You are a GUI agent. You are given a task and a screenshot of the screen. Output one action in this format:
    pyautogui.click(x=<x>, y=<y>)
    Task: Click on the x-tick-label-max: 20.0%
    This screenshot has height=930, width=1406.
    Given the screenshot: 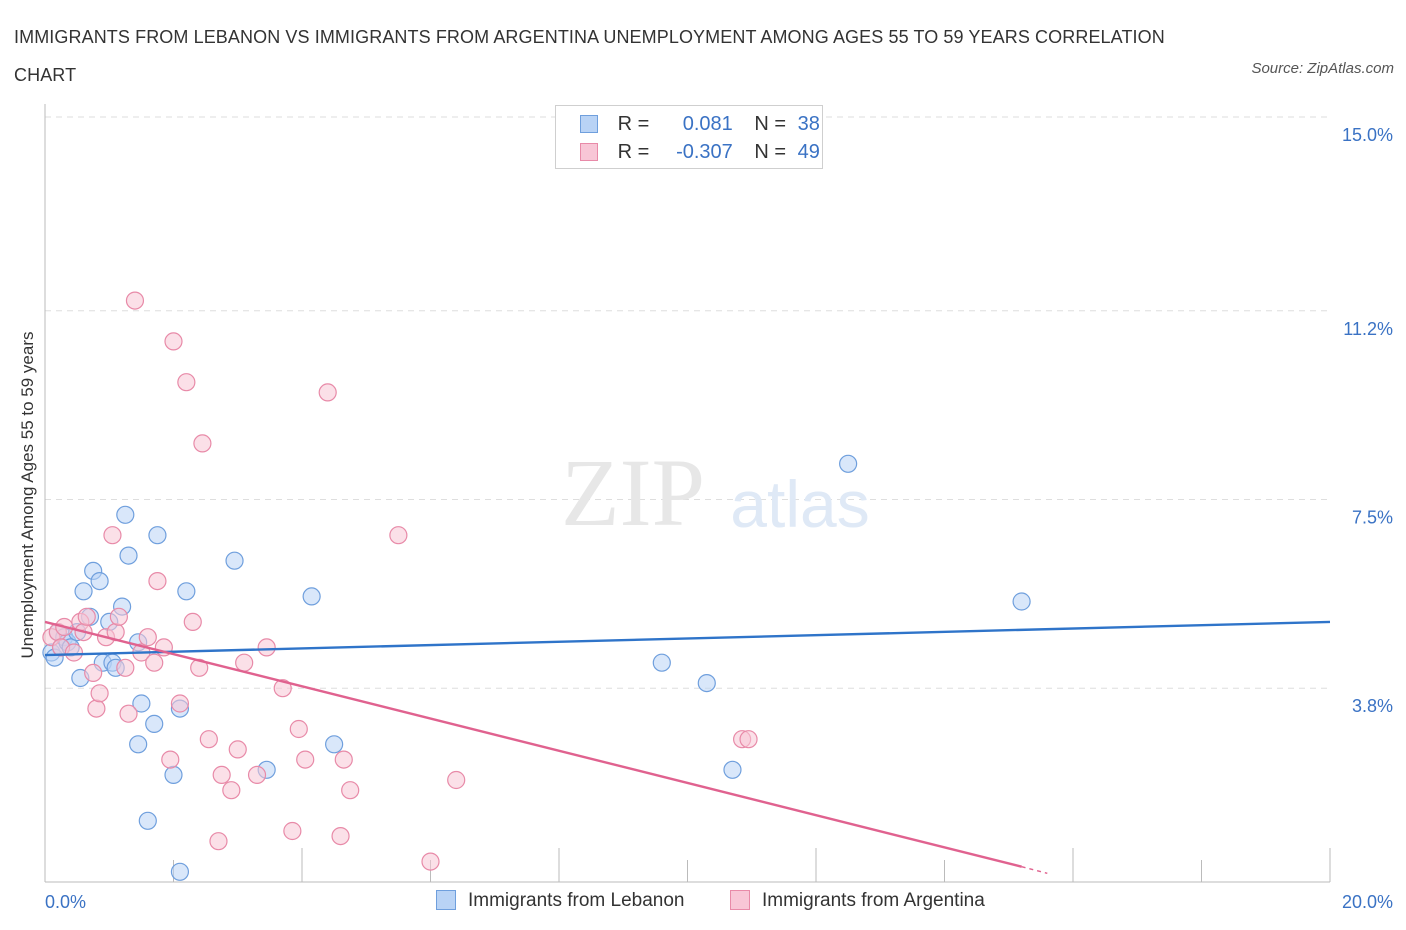 What is the action you would take?
    pyautogui.click(x=1367, y=902)
    